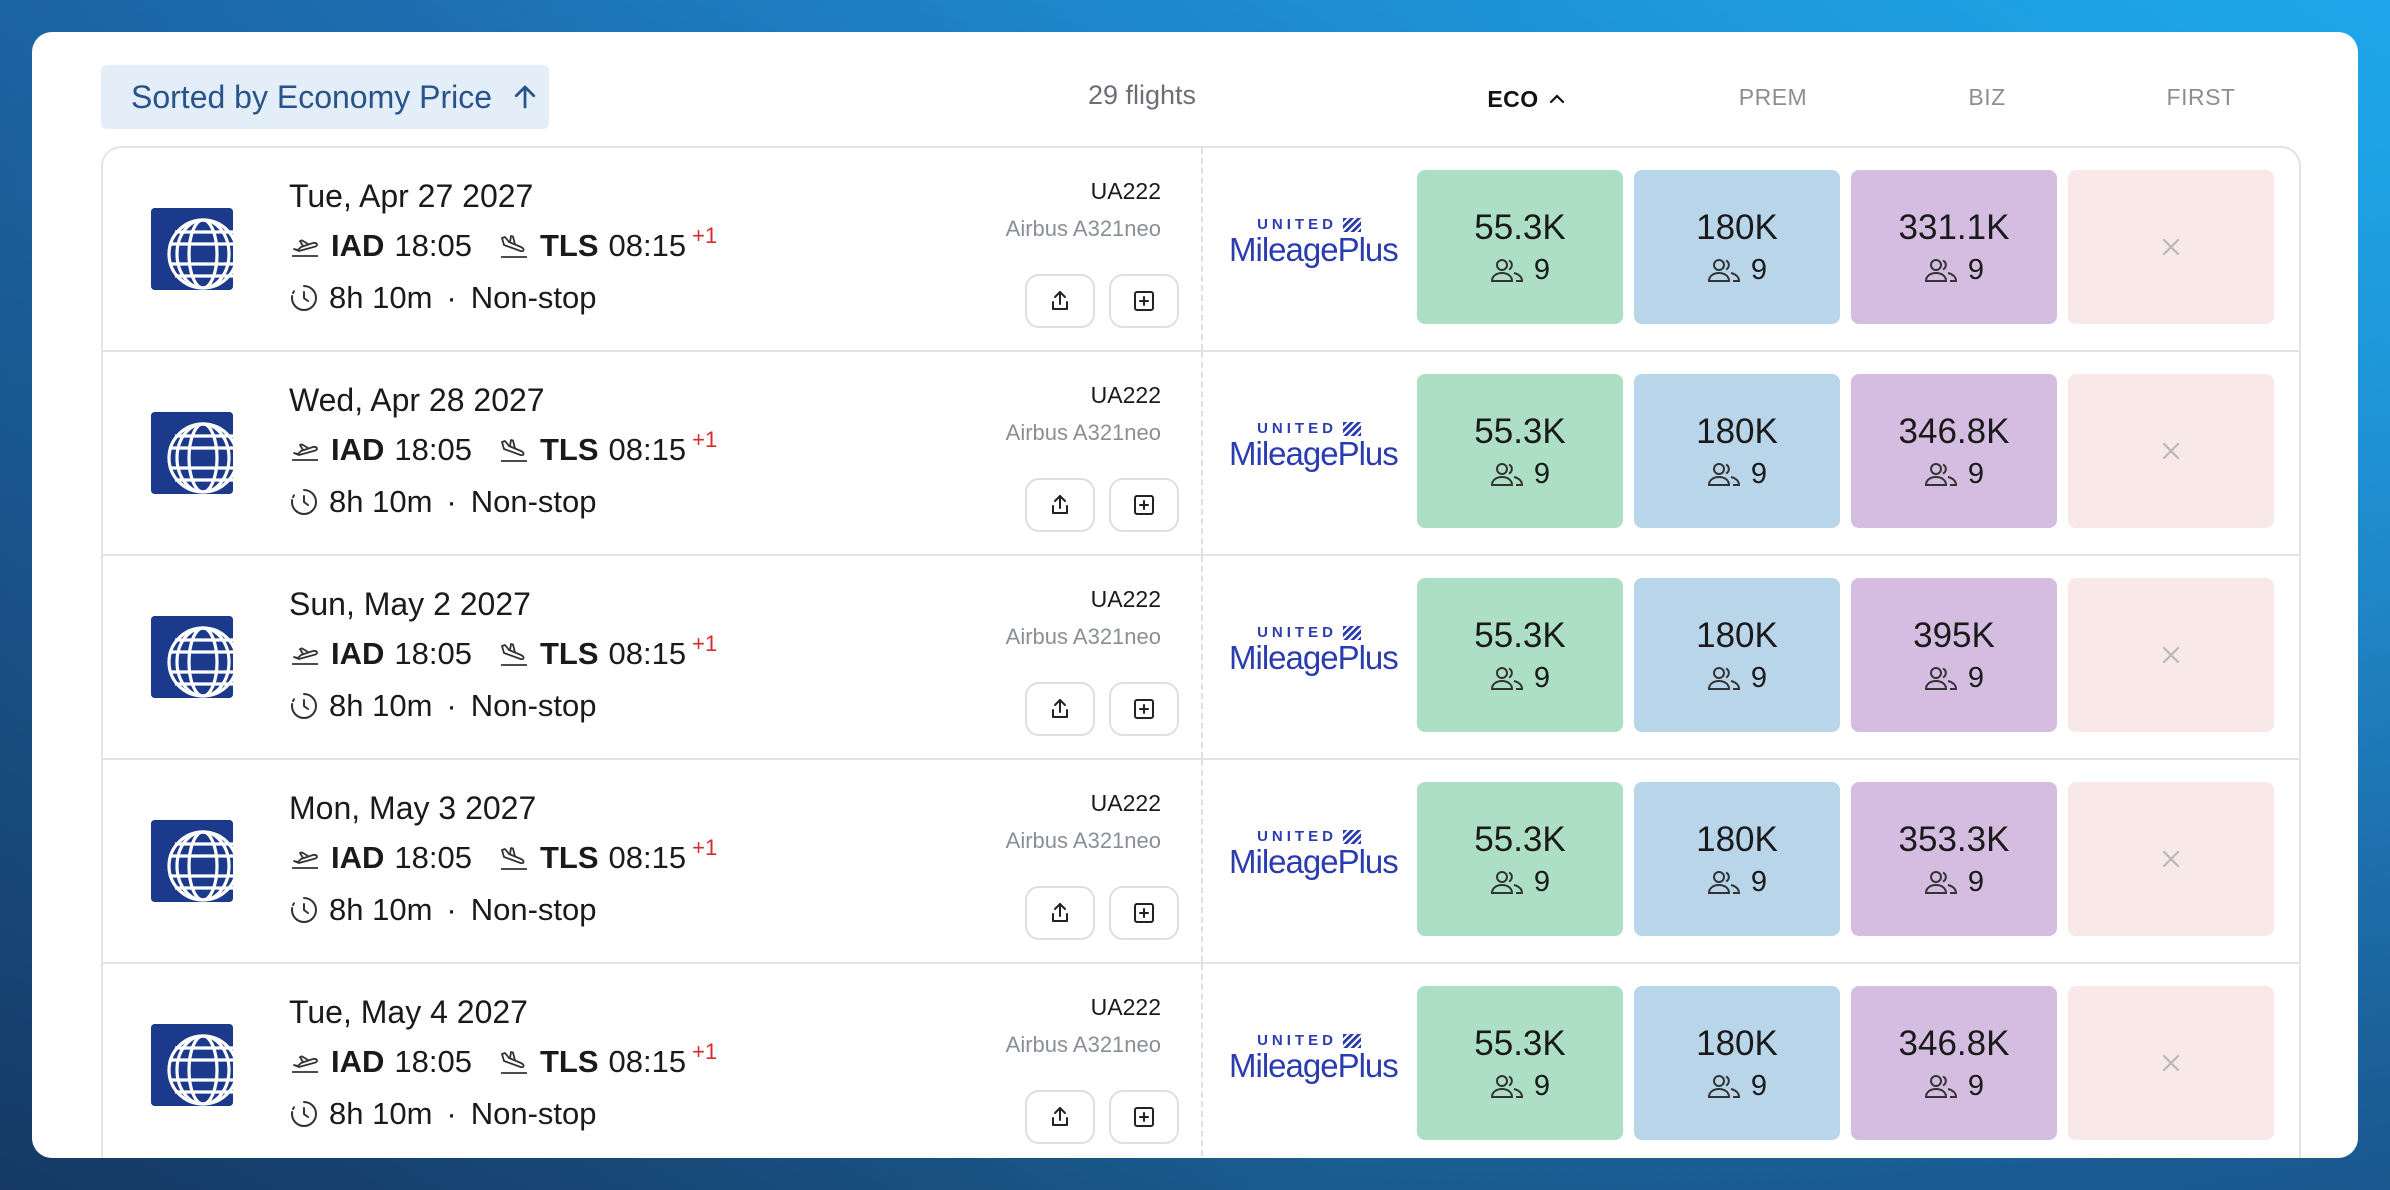 The width and height of the screenshot is (2390, 1190). I want to click on route-line: IAD 18:05 TLS 08:15 +1, so click(503, 1059).